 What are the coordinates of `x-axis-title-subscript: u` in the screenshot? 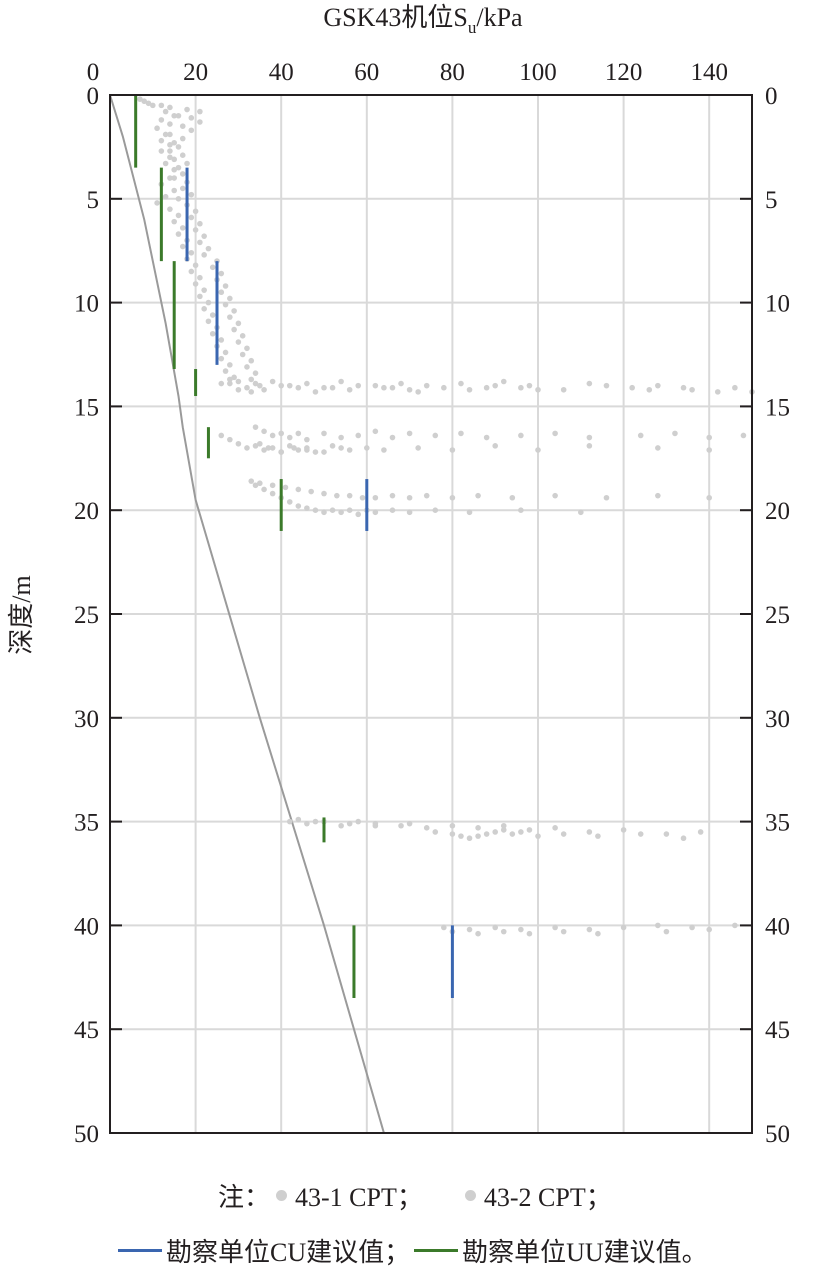 It's located at (472, 27).